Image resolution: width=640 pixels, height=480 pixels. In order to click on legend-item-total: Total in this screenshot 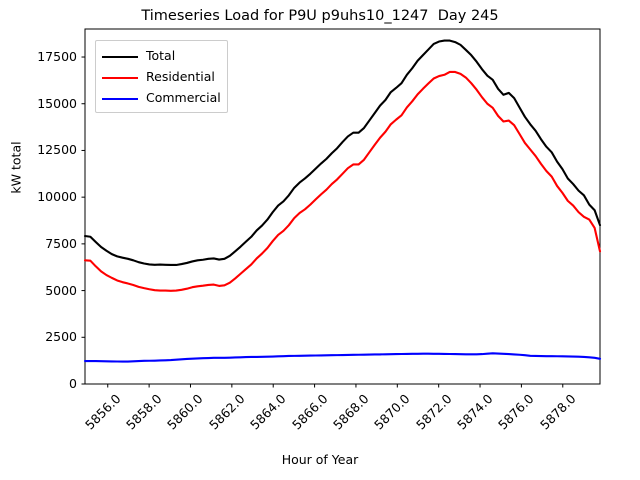, I will do `click(161, 56)`.